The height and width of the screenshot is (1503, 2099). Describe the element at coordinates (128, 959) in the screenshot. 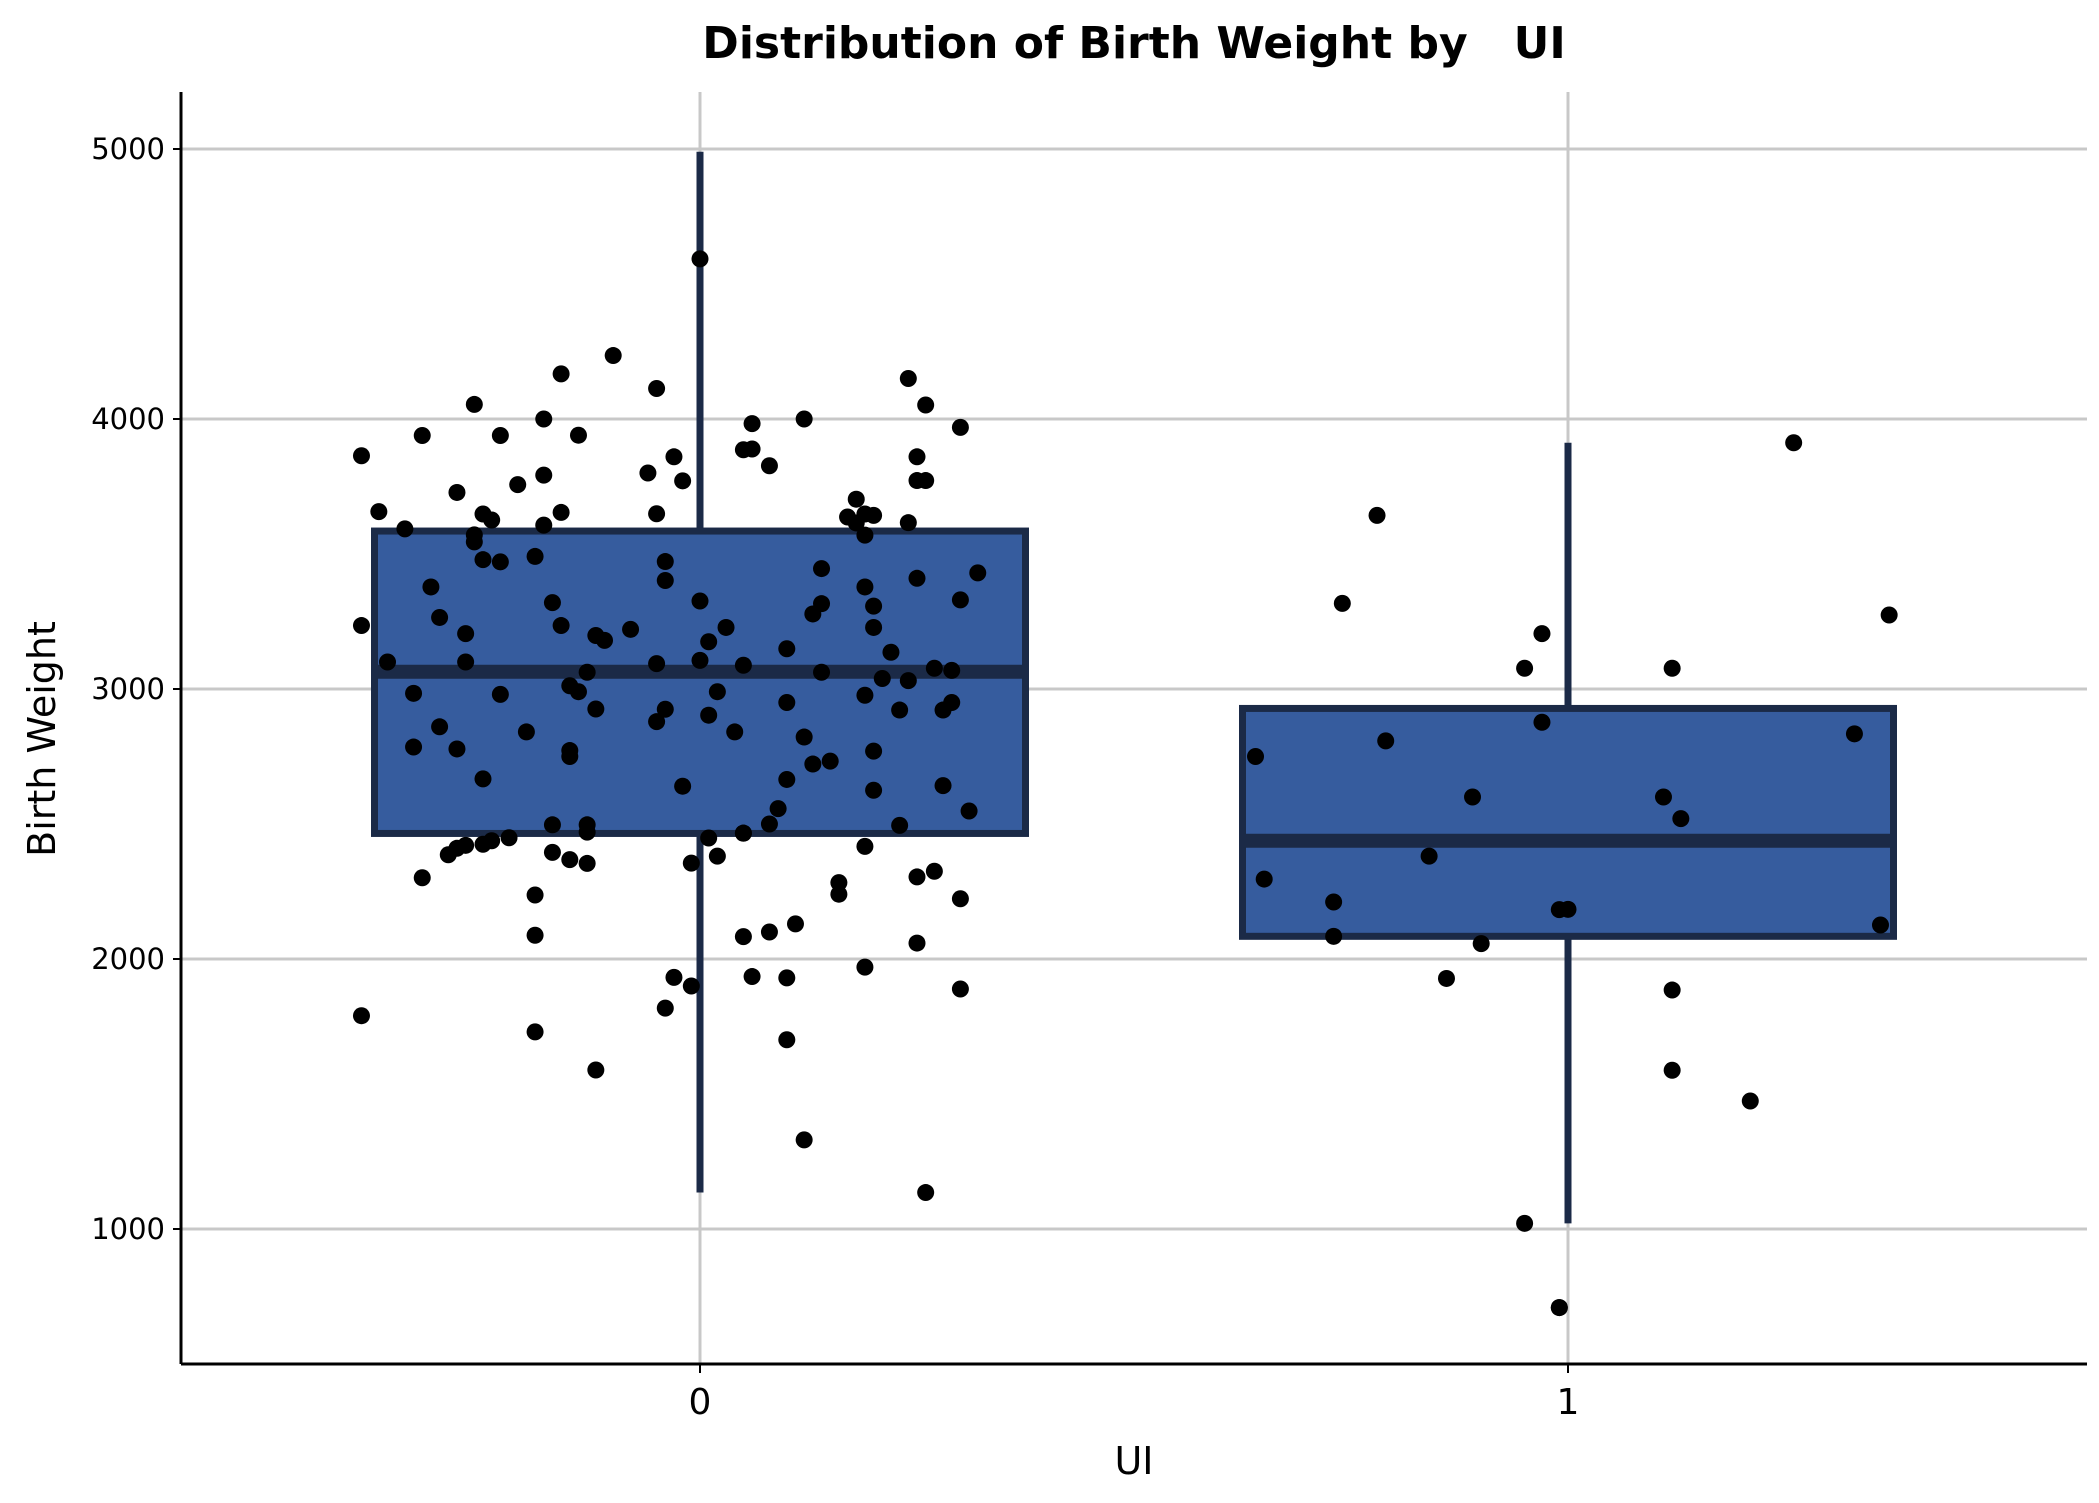

I see `y-tick-label: 2000` at that location.